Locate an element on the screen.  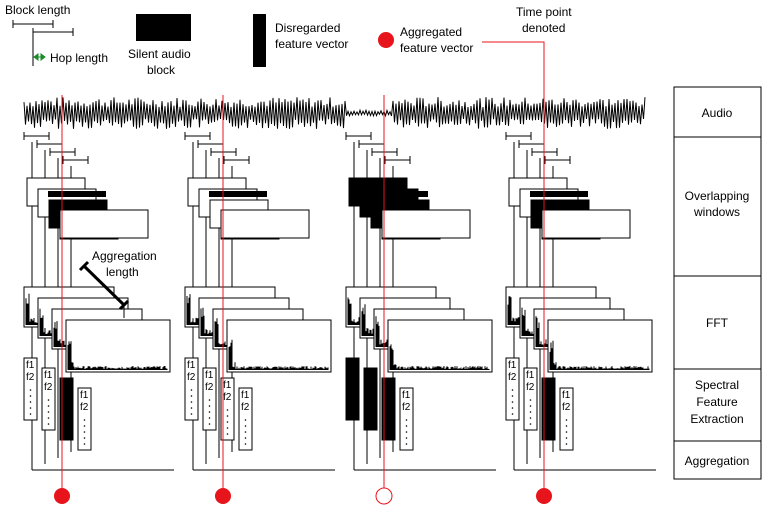
empty-aggregation-marker is located at coordinates (384, 496).